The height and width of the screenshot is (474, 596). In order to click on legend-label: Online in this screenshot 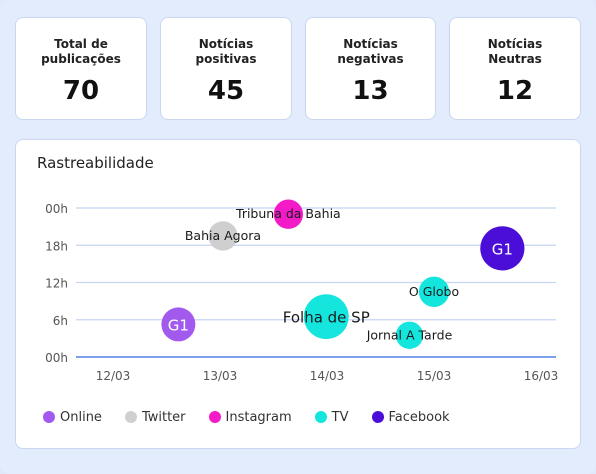, I will do `click(81, 417)`.